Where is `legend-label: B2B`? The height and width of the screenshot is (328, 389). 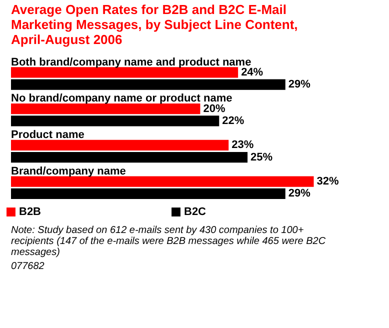
legend-label: B2B is located at coordinates (30, 212).